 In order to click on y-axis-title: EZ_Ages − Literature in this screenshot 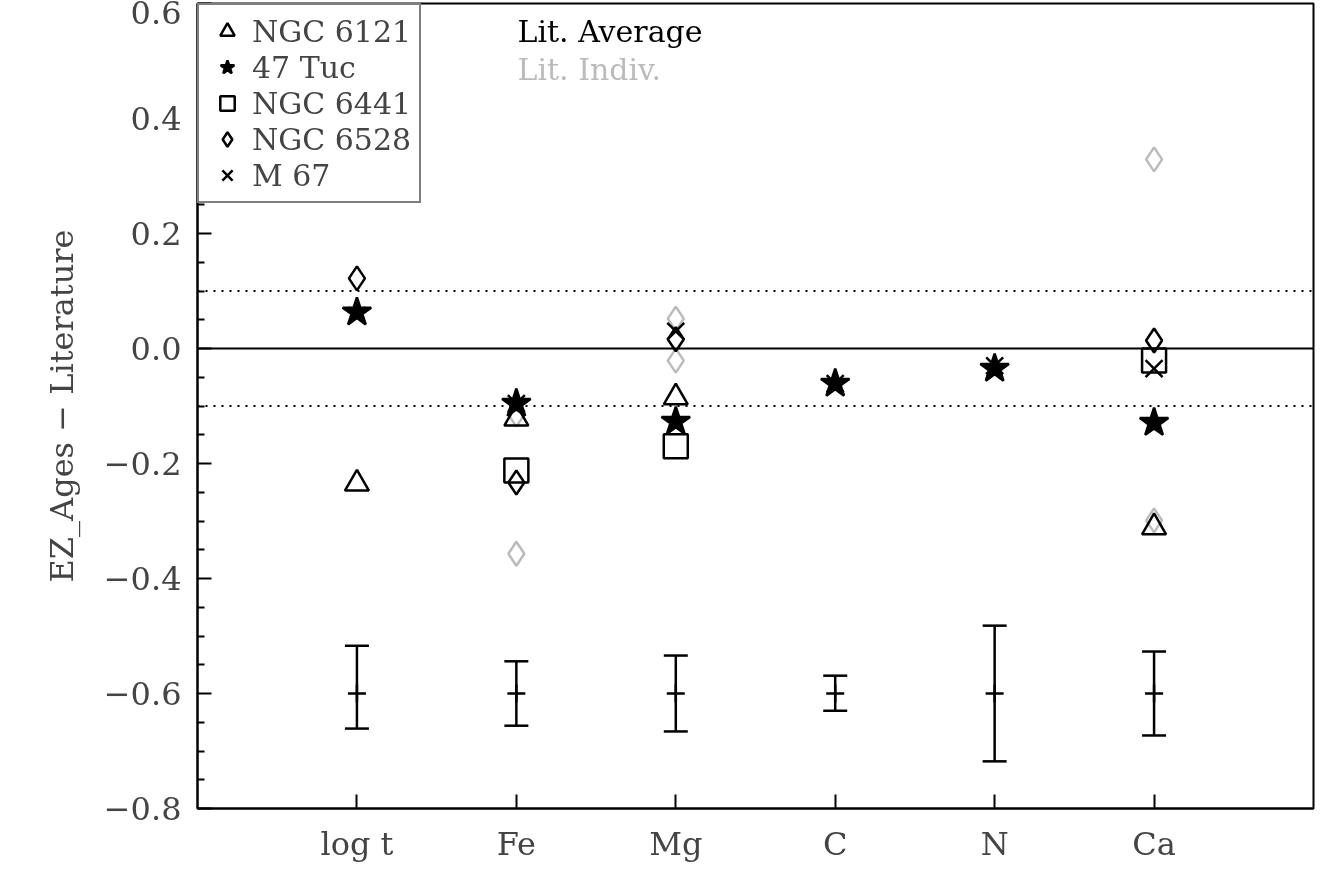, I will do `click(61, 406)`.